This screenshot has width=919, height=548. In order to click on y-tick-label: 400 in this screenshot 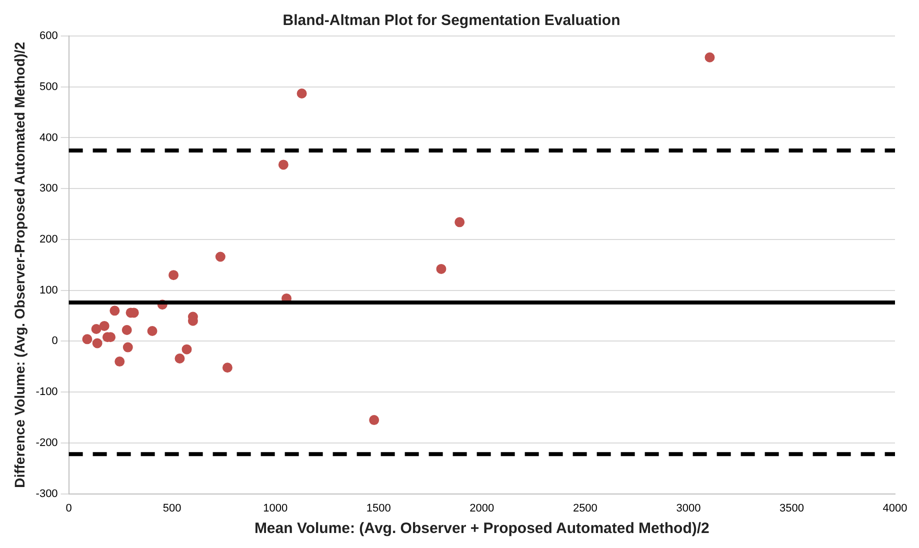, I will do `click(48, 138)`.